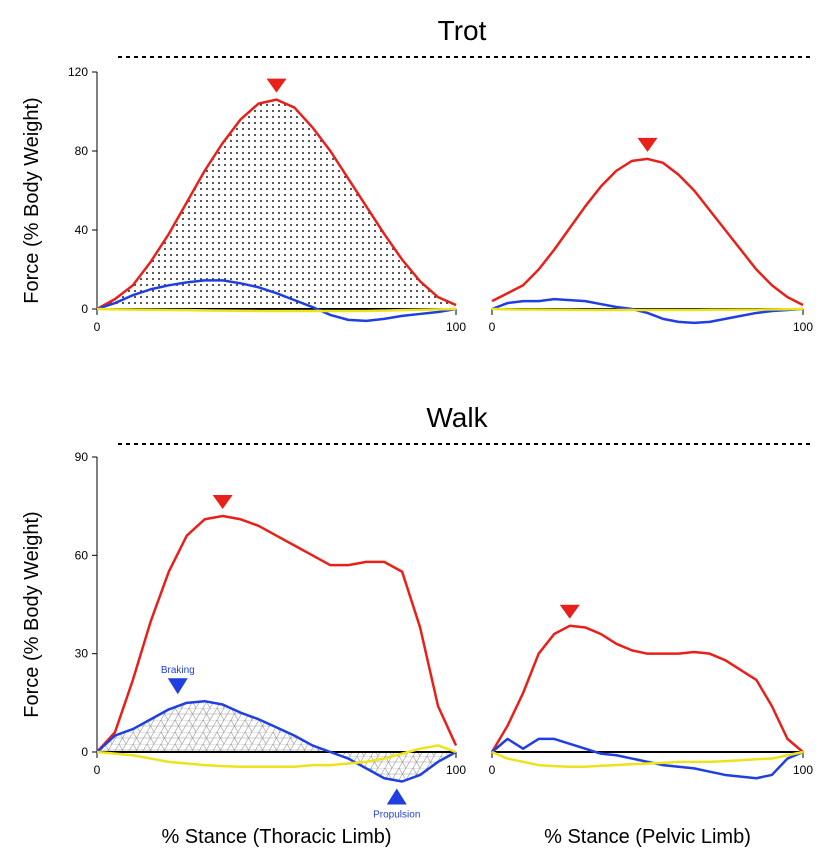 Image resolution: width=837 pixels, height=860 pixels. What do you see at coordinates (457, 417) in the screenshot?
I see `panel-title: Walk` at bounding box center [457, 417].